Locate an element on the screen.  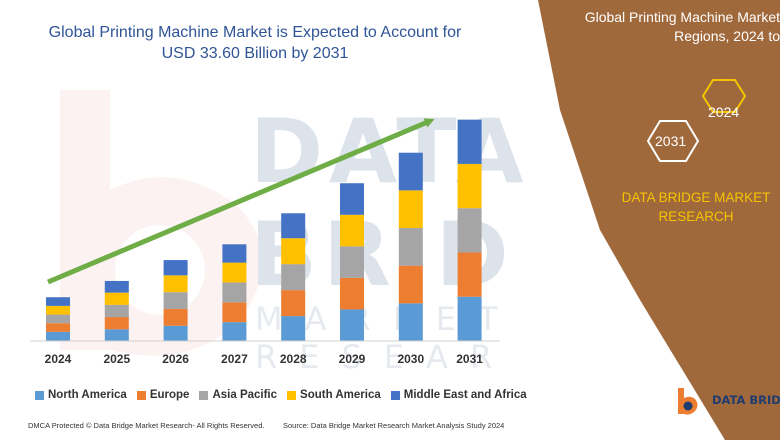
bar-2027-middle-east-and-africa is located at coordinates (234, 253).